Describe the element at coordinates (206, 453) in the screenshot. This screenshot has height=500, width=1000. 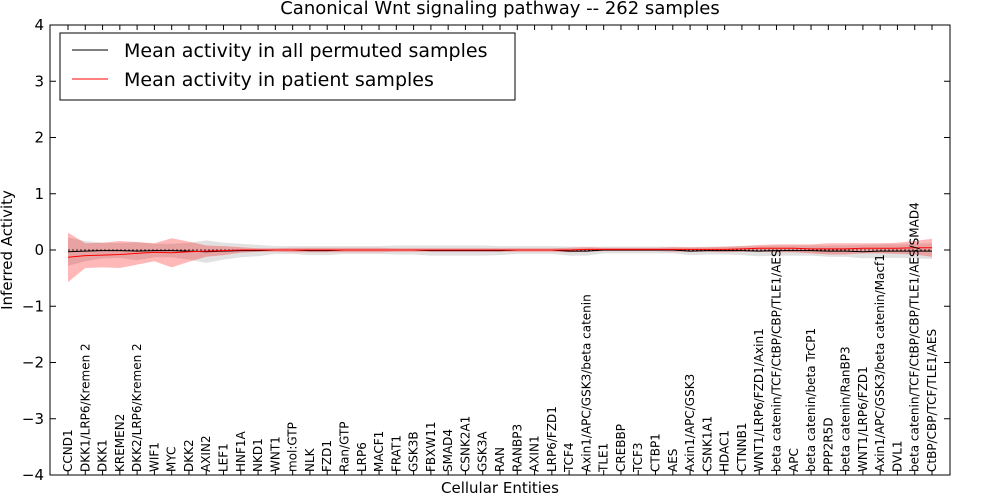
I see `x-tick-label: AXIN2` at that location.